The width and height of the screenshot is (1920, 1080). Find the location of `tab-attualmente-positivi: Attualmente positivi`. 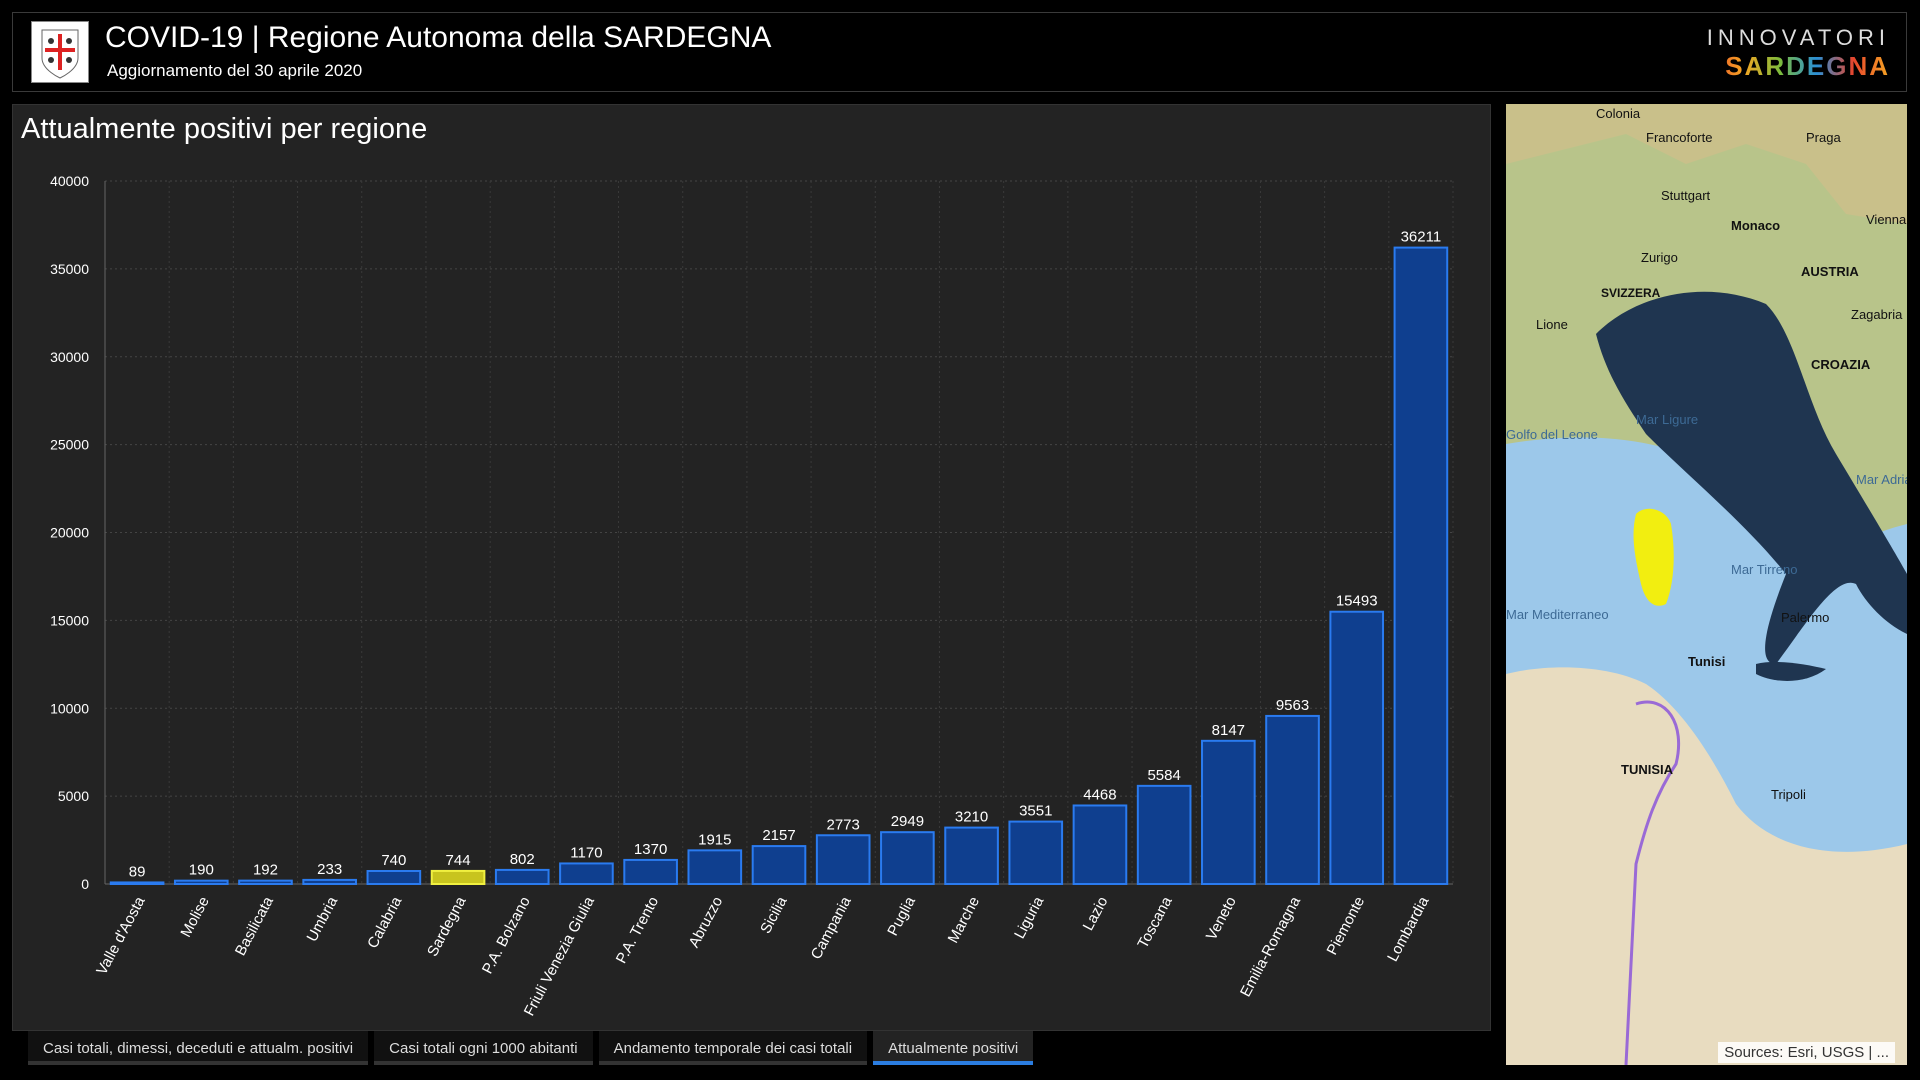

tab-attualmente-positivi: Attualmente positivi is located at coordinates (953, 1048).